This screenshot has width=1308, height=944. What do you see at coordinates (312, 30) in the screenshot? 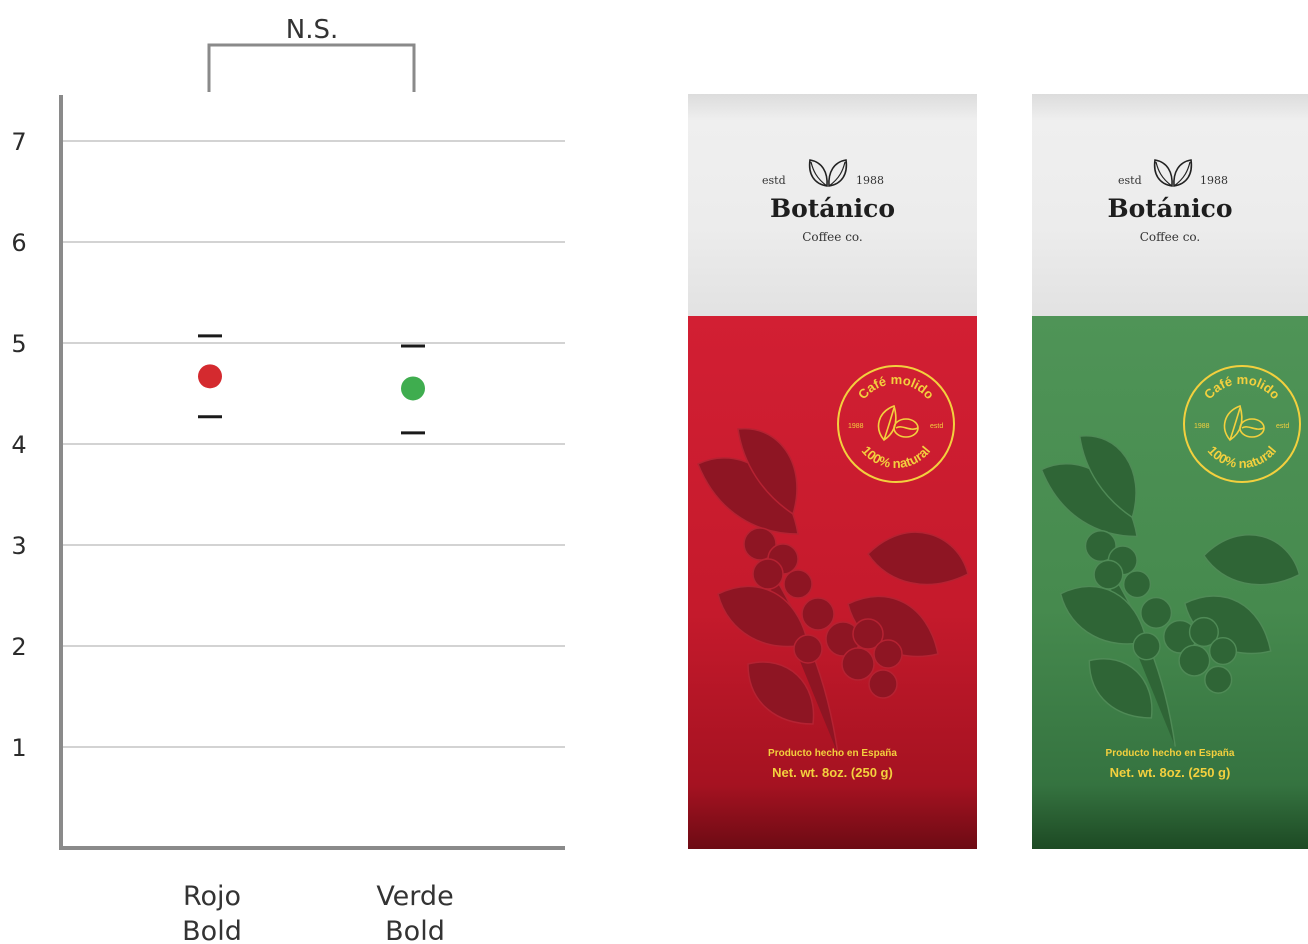
I see `significance-label: N.S.` at bounding box center [312, 30].